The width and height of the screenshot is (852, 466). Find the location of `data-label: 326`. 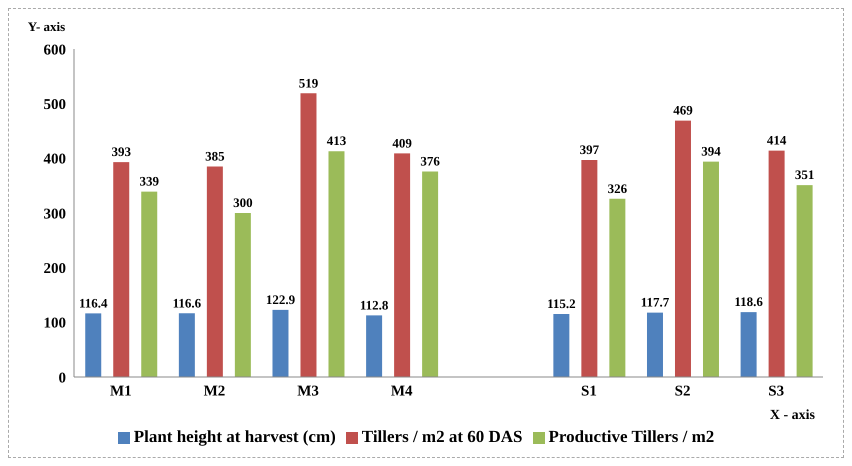

data-label: 326 is located at coordinates (618, 188).